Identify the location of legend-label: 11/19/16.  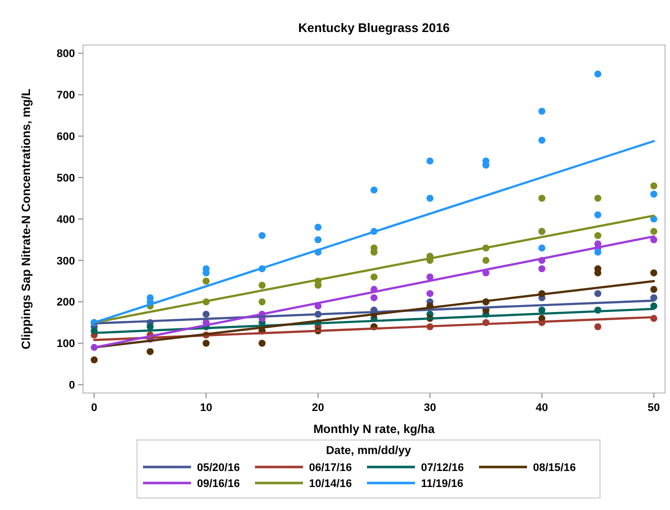
(442, 484).